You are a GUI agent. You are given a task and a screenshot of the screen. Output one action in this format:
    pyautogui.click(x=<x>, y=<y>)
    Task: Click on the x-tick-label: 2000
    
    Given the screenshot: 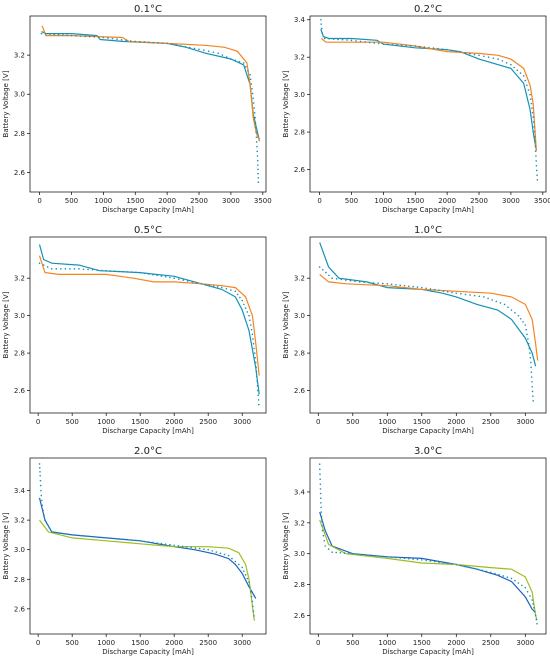 What is the action you would take?
    pyautogui.click(x=174, y=422)
    